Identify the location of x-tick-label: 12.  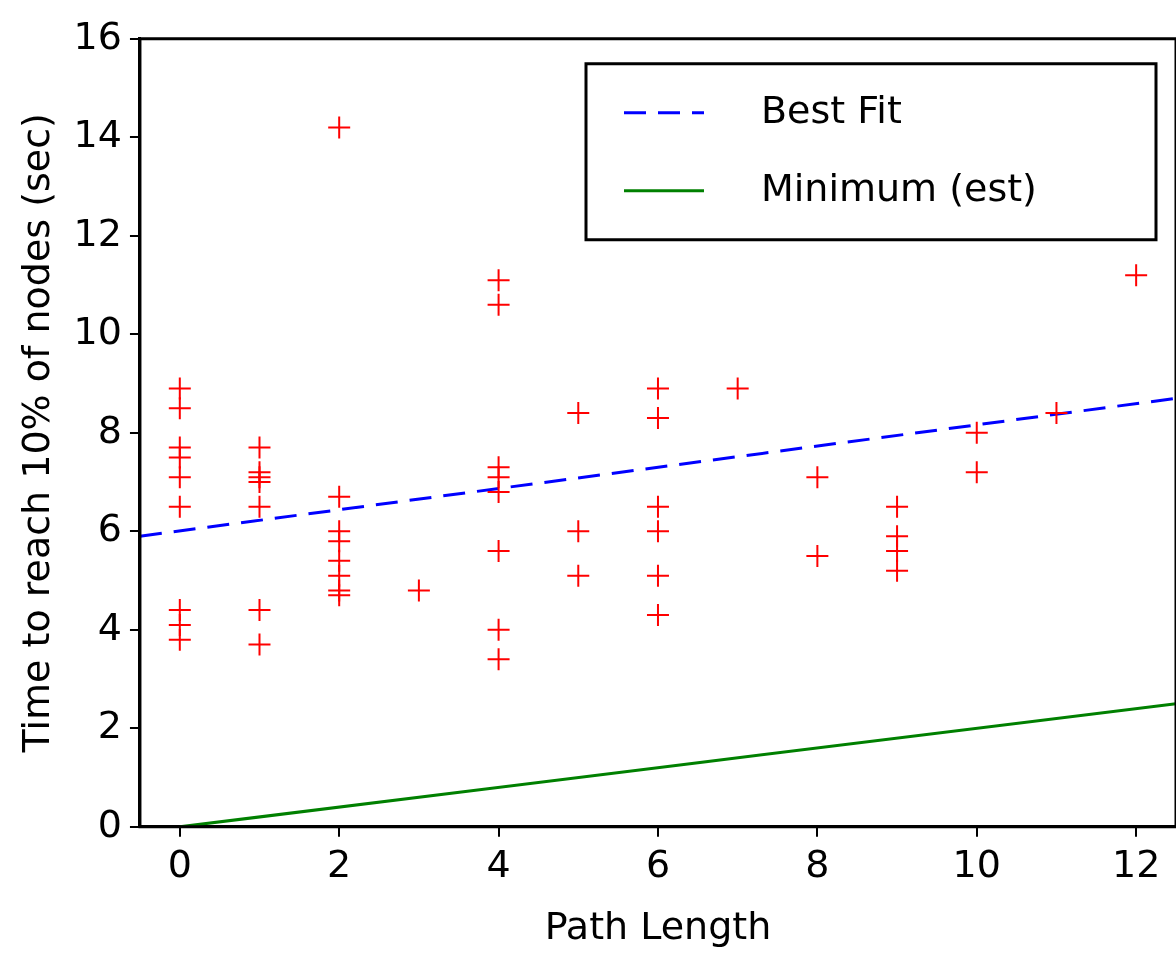
(1136, 864).